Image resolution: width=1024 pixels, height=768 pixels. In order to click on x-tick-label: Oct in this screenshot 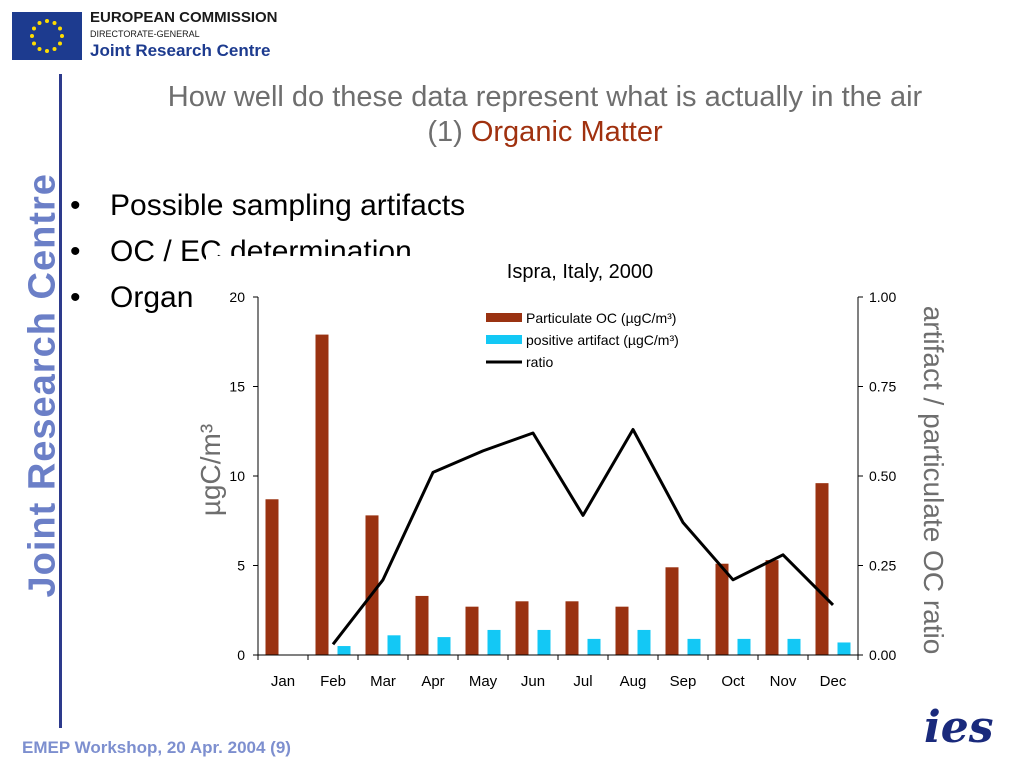, I will do `click(733, 681)`.